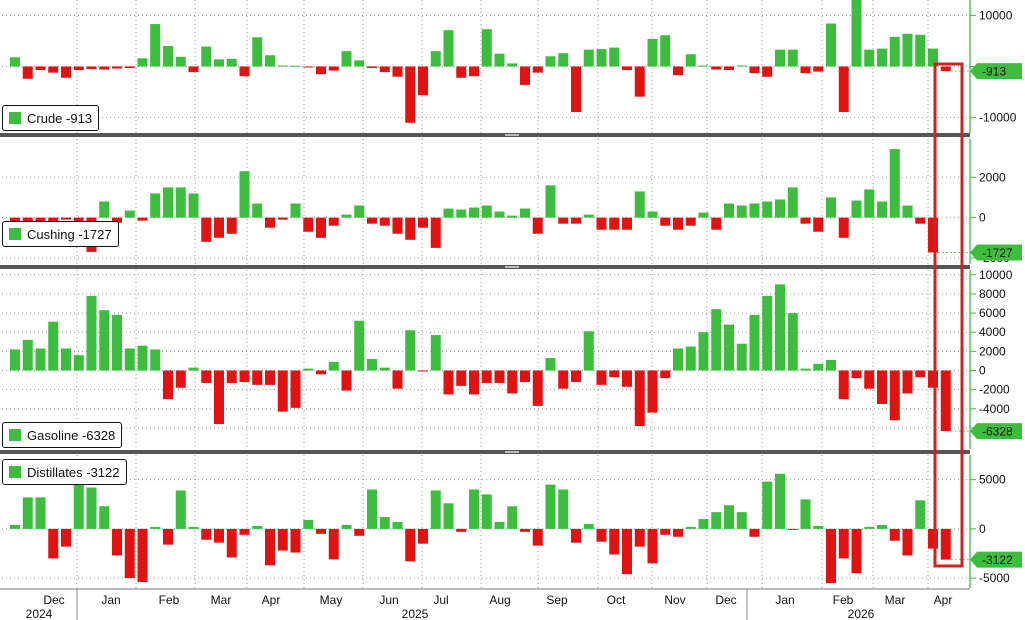  I want to click on y-tick-label: 8000, so click(992, 294).